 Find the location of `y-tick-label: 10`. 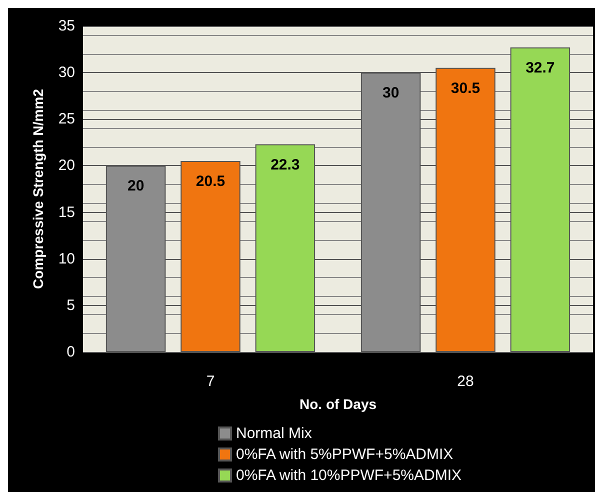

y-tick-label: 10 is located at coordinates (66, 259).